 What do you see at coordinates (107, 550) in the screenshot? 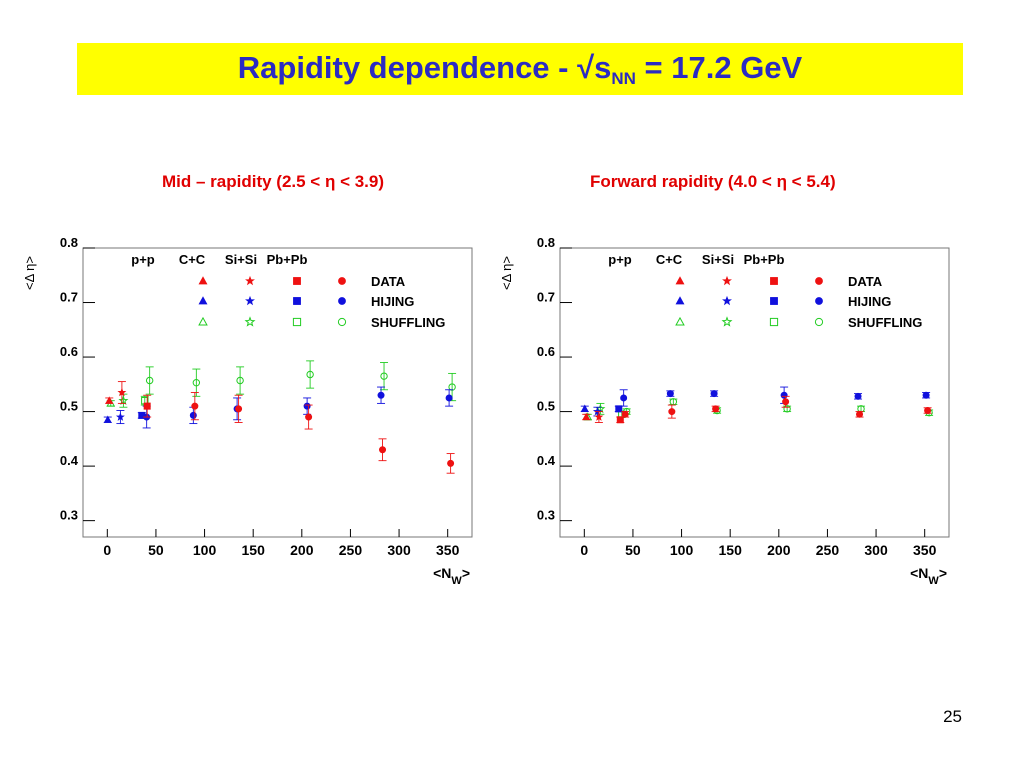
I see `x-tick-label: 0` at bounding box center [107, 550].